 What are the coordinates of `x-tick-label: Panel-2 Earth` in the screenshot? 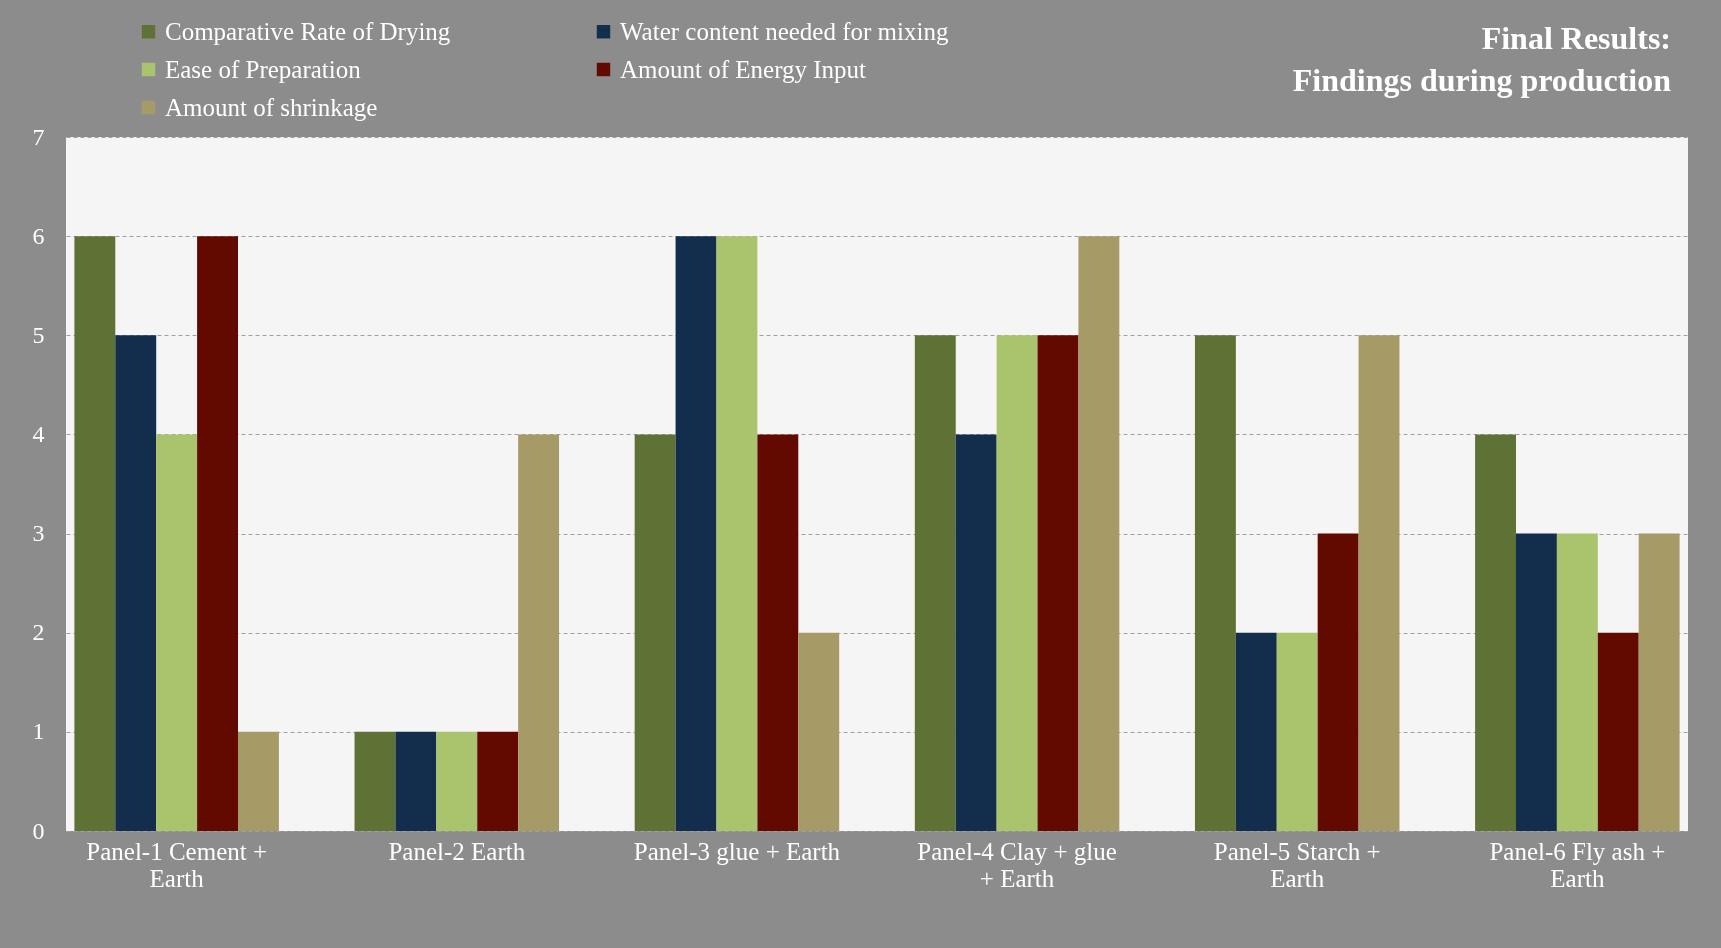 It's located at (457, 851).